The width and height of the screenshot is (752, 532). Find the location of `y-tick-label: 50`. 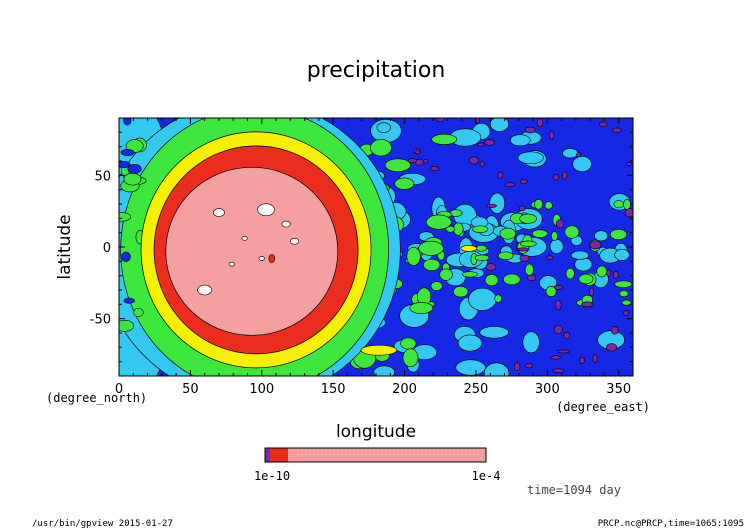

y-tick-label: 50 is located at coordinates (102, 176).